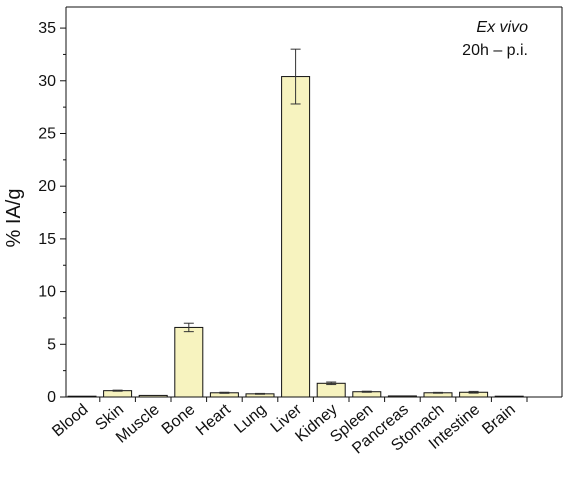 This screenshot has height=479, width=564. Describe the element at coordinates (499, 419) in the screenshot. I see `x-tick-label-brain: Brain` at that location.